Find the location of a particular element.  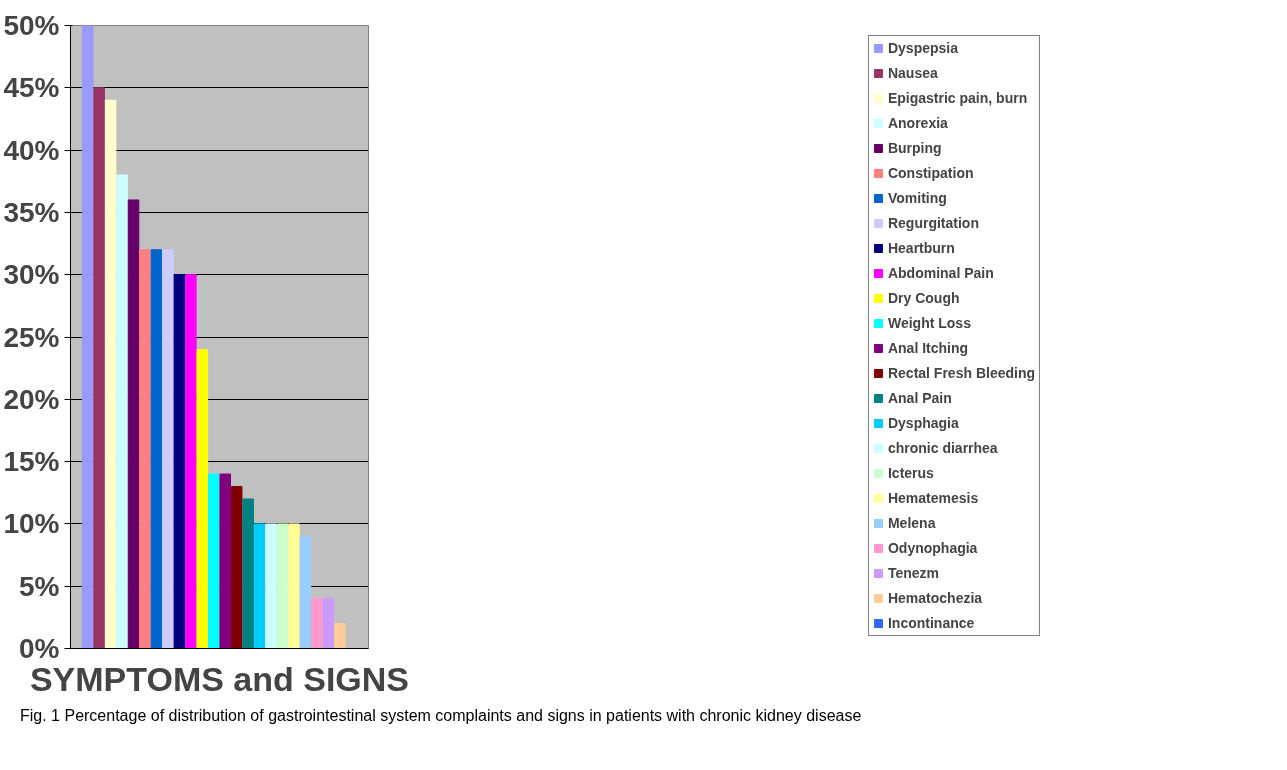

y-tick-label: 40% is located at coordinates (31, 150).